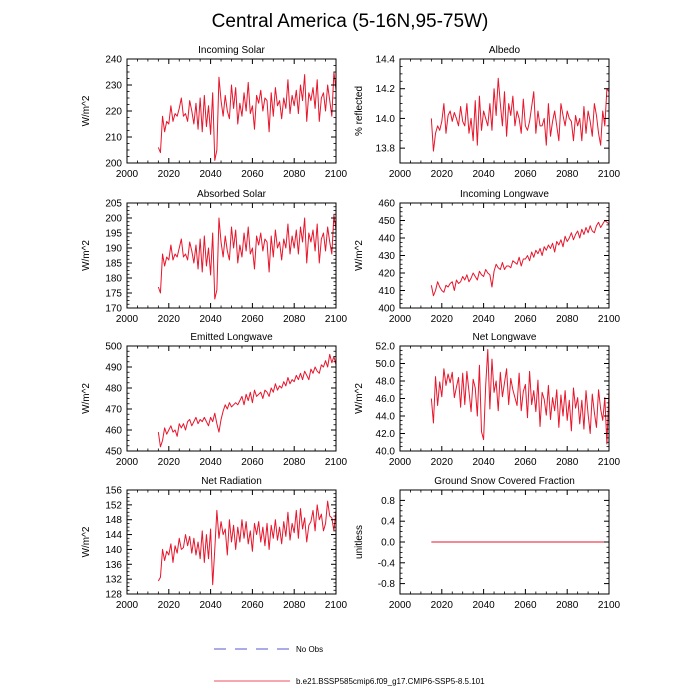  What do you see at coordinates (505, 50) in the screenshot?
I see `panel-title: Albedo` at bounding box center [505, 50].